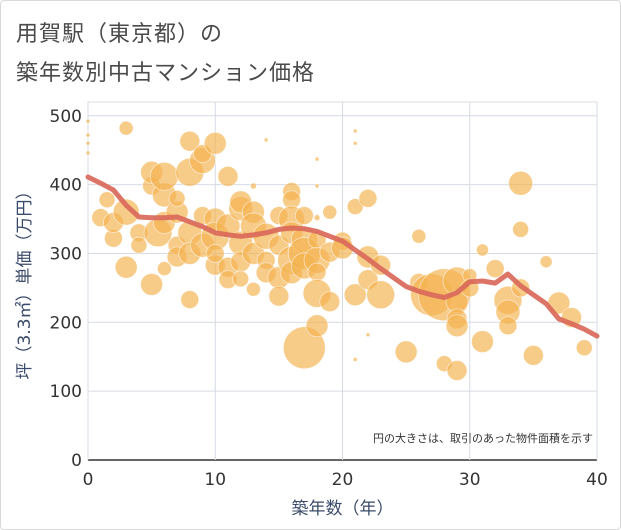 The width and height of the screenshot is (621, 530). What do you see at coordinates (66, 392) in the screenshot?
I see `y-tick-label: 100` at bounding box center [66, 392].